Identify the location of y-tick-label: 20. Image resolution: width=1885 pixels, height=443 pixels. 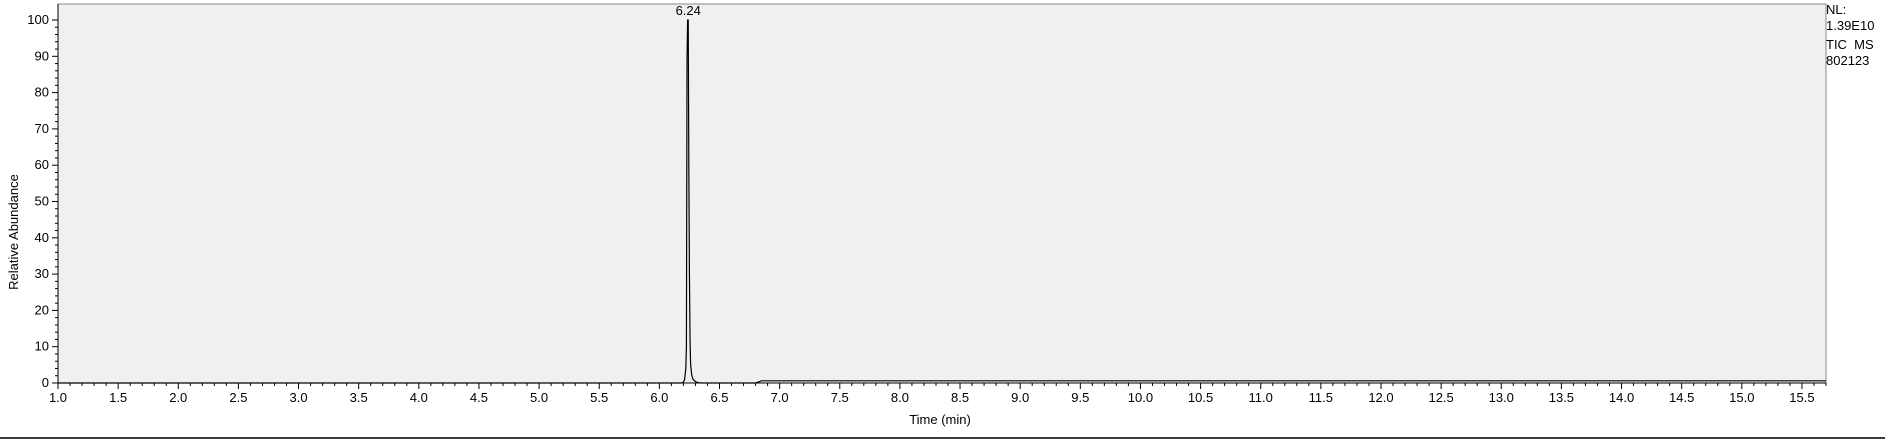
(42, 309).